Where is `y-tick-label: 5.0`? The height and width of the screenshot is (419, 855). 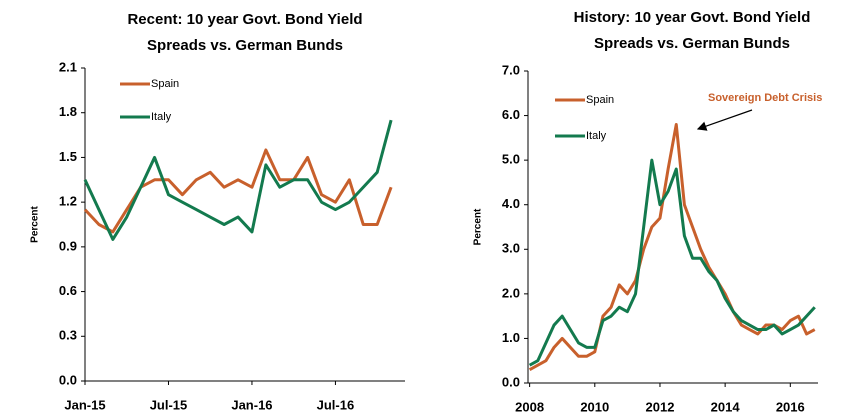 y-tick-label: 5.0 is located at coordinates (511, 159).